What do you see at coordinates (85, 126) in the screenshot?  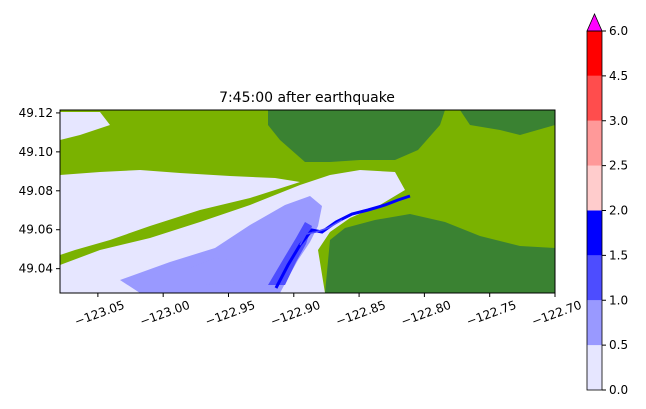 I see `flood-depth-0-0.5-west` at bounding box center [85, 126].